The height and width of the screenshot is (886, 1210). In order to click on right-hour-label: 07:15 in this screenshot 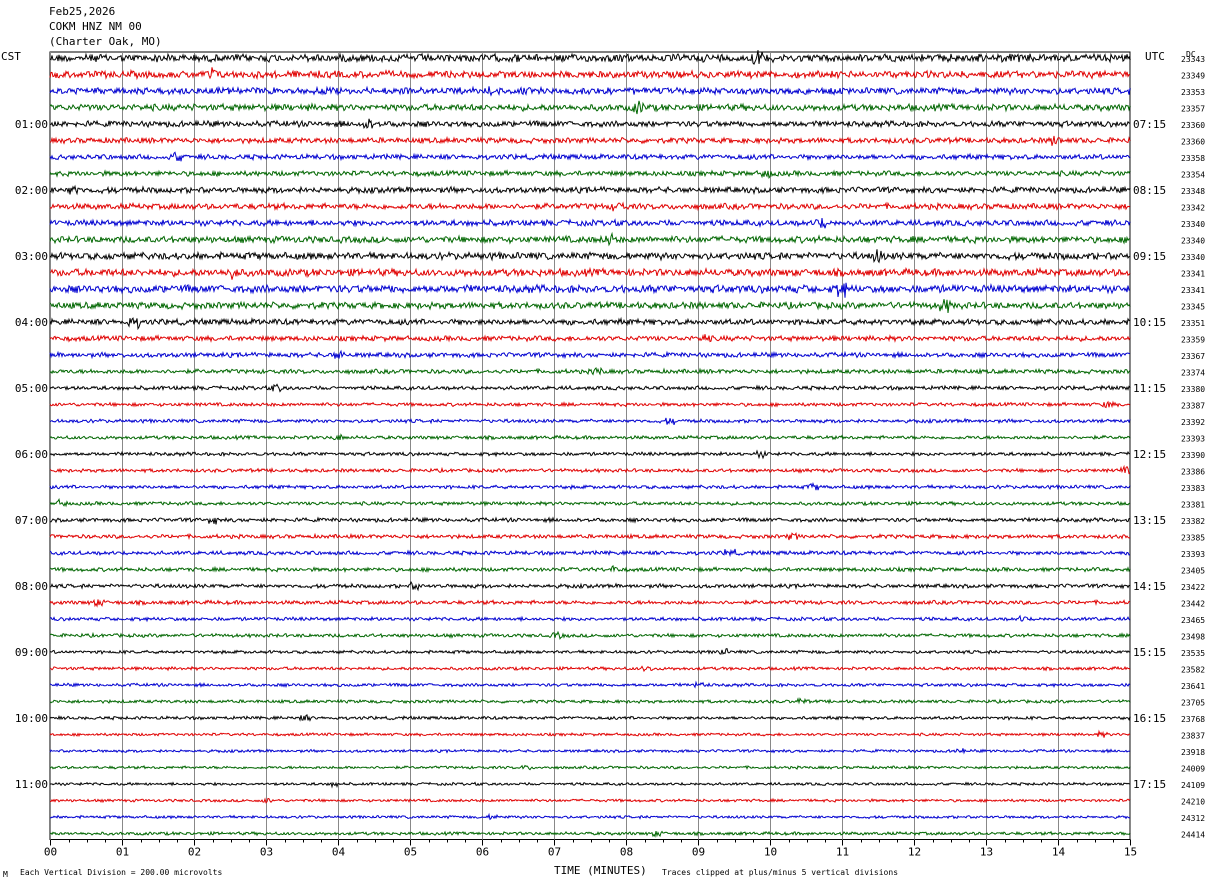, I will do `click(1149, 124)`.